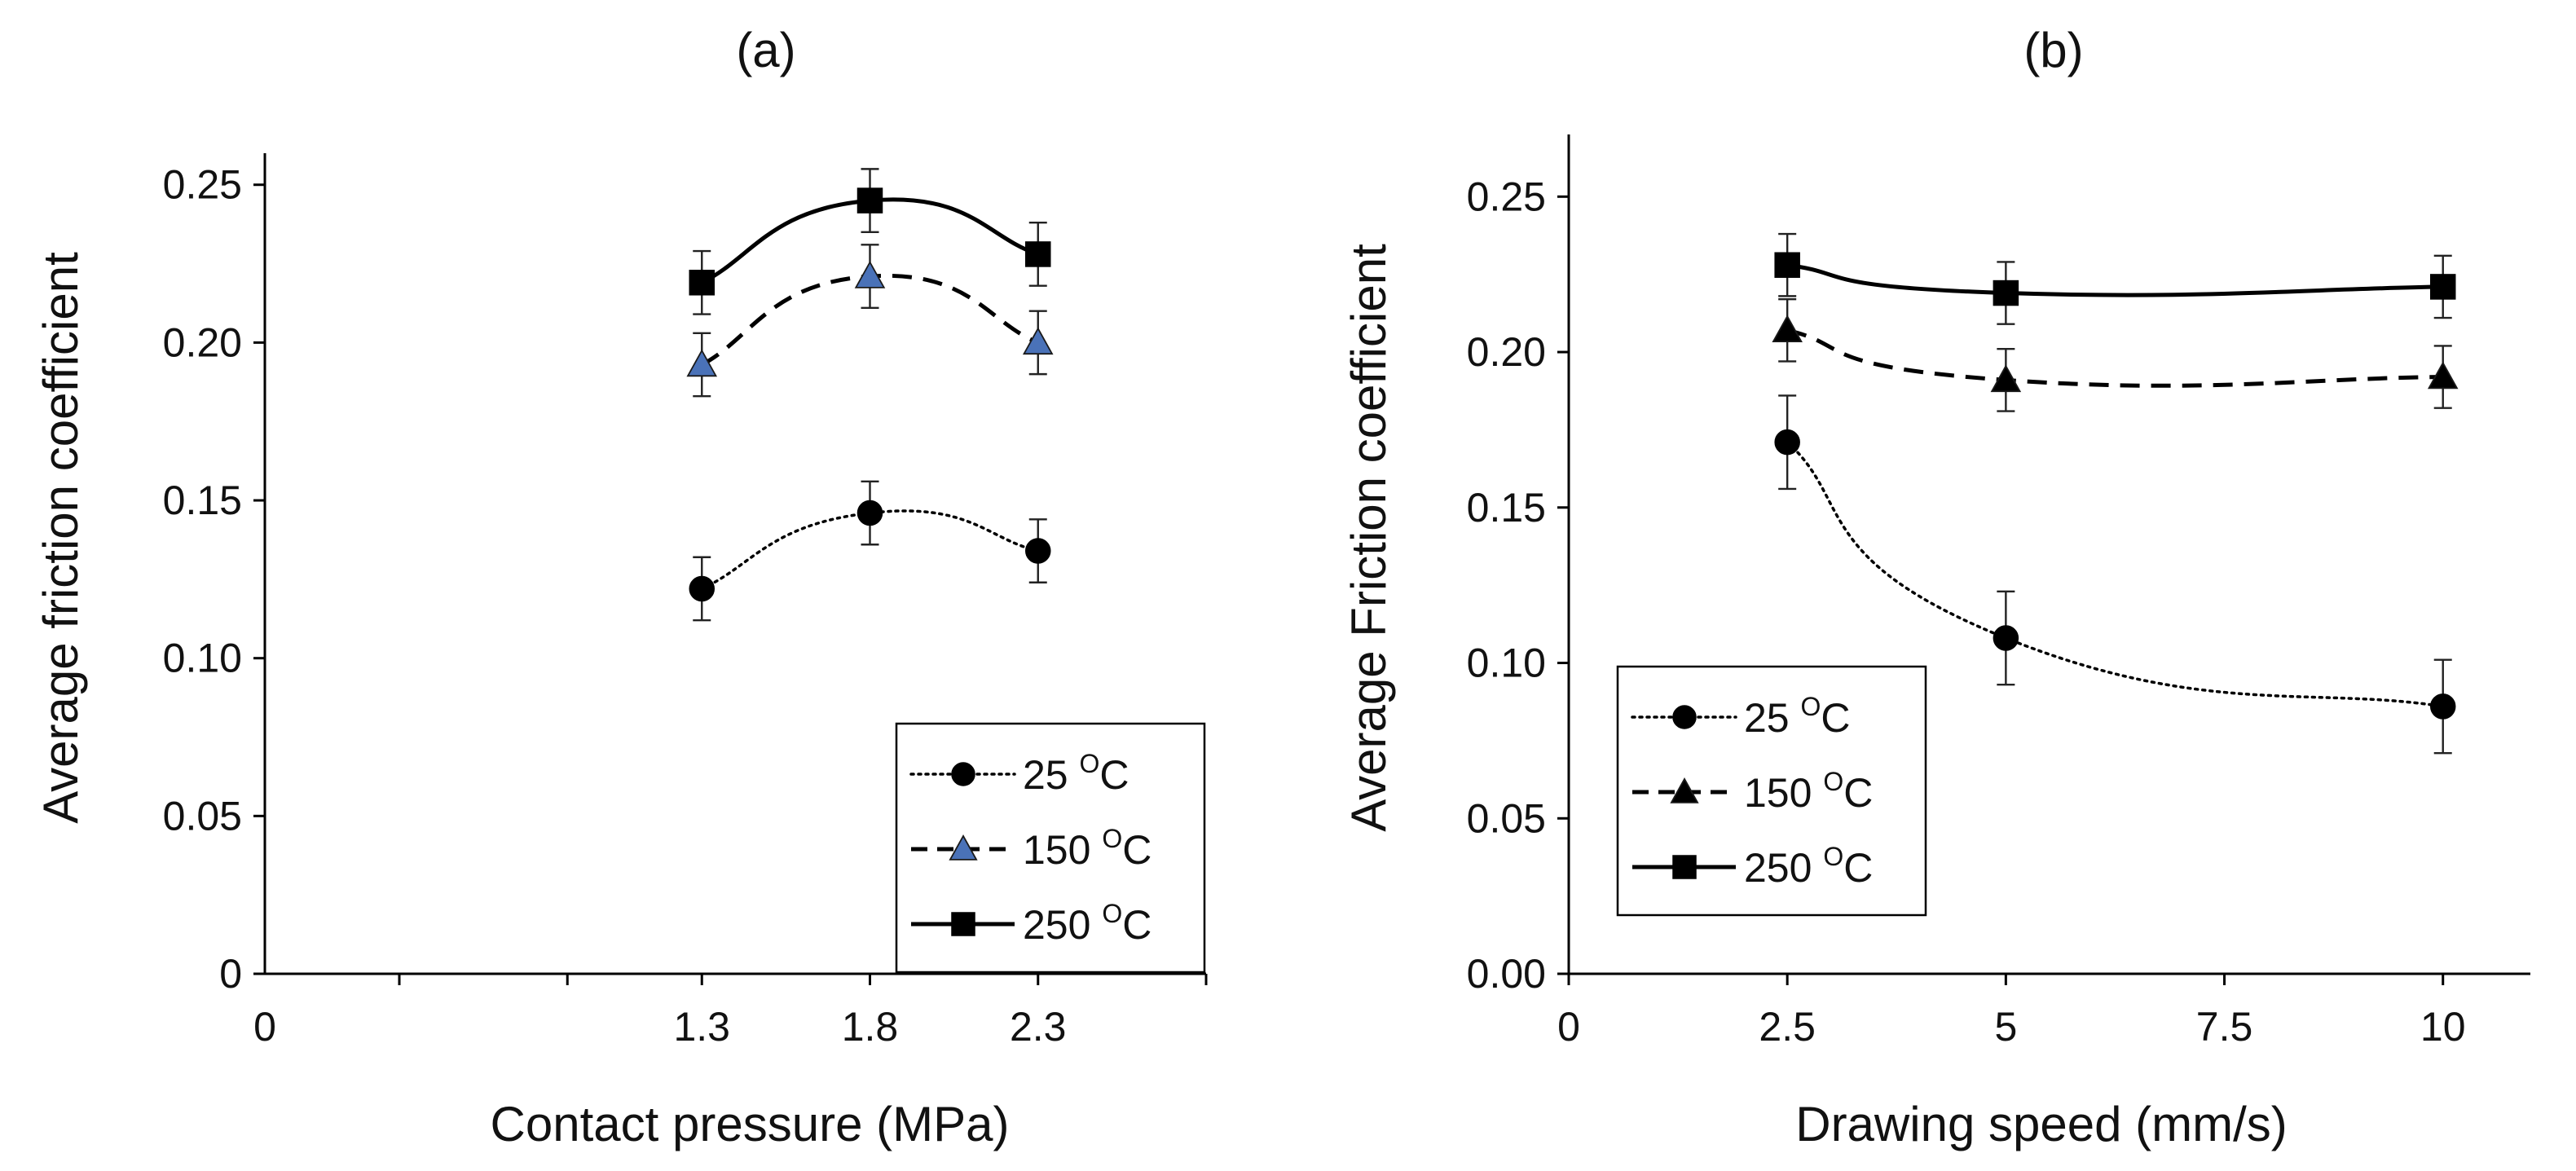  What do you see at coordinates (1507, 352) in the screenshot?
I see `panel-b-y-tick-label: 0.20` at bounding box center [1507, 352].